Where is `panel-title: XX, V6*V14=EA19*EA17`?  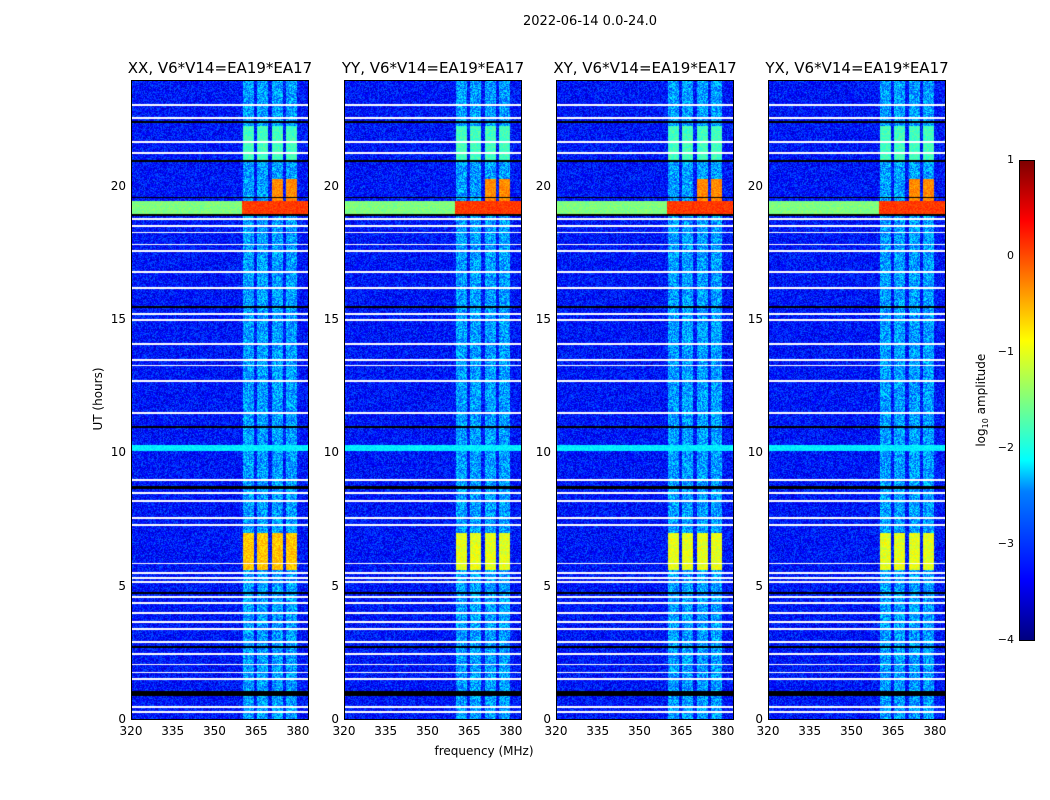 panel-title: XX, V6*V14=EA19*EA17 is located at coordinates (220, 68).